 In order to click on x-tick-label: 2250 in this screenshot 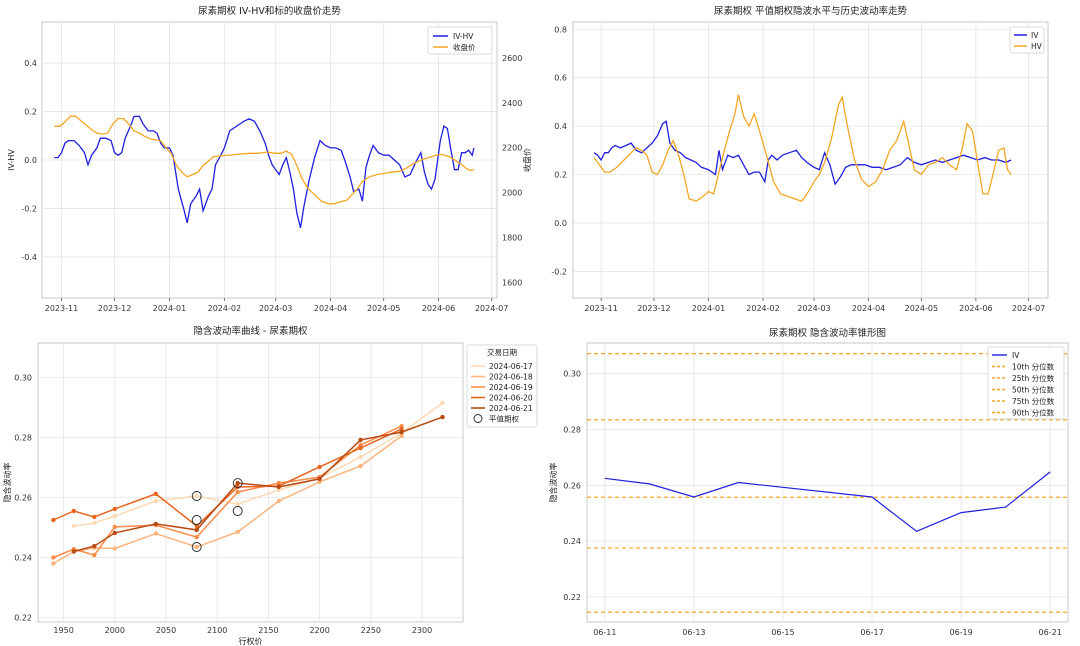, I will do `click(371, 630)`.